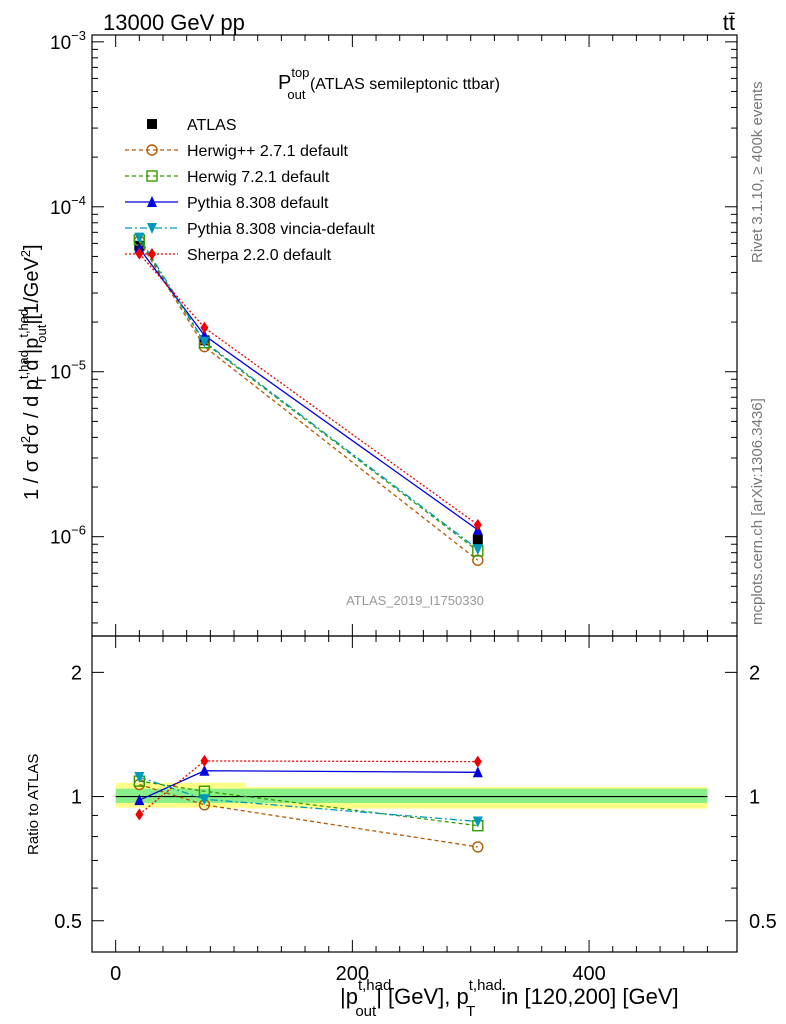  I want to click on legend-entry: ATLAS, so click(192, 125).